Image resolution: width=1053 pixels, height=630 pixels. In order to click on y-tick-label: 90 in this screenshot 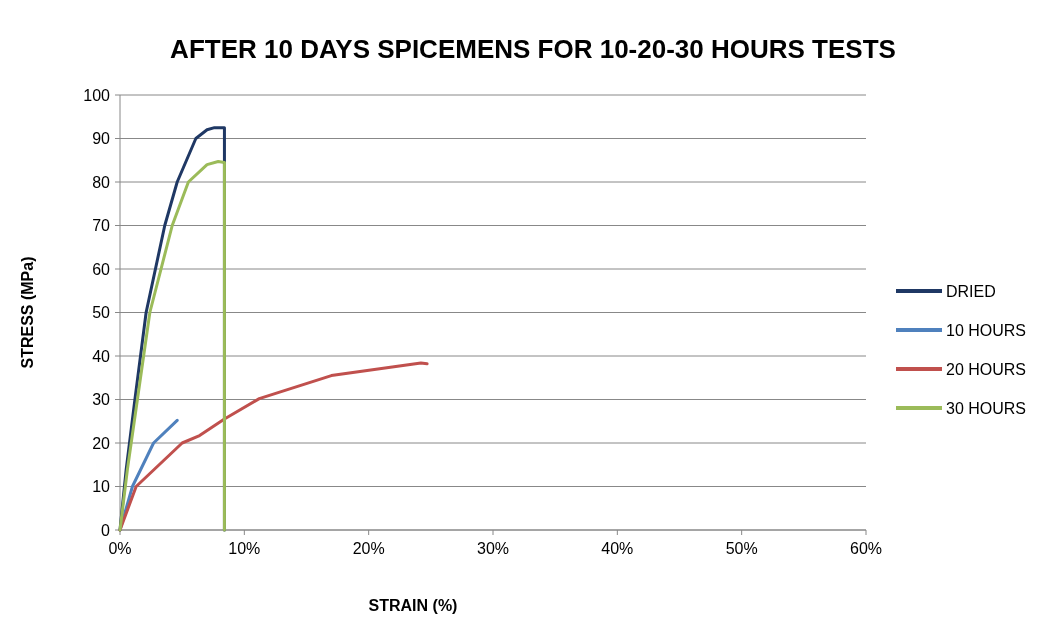, I will do `click(101, 139)`.